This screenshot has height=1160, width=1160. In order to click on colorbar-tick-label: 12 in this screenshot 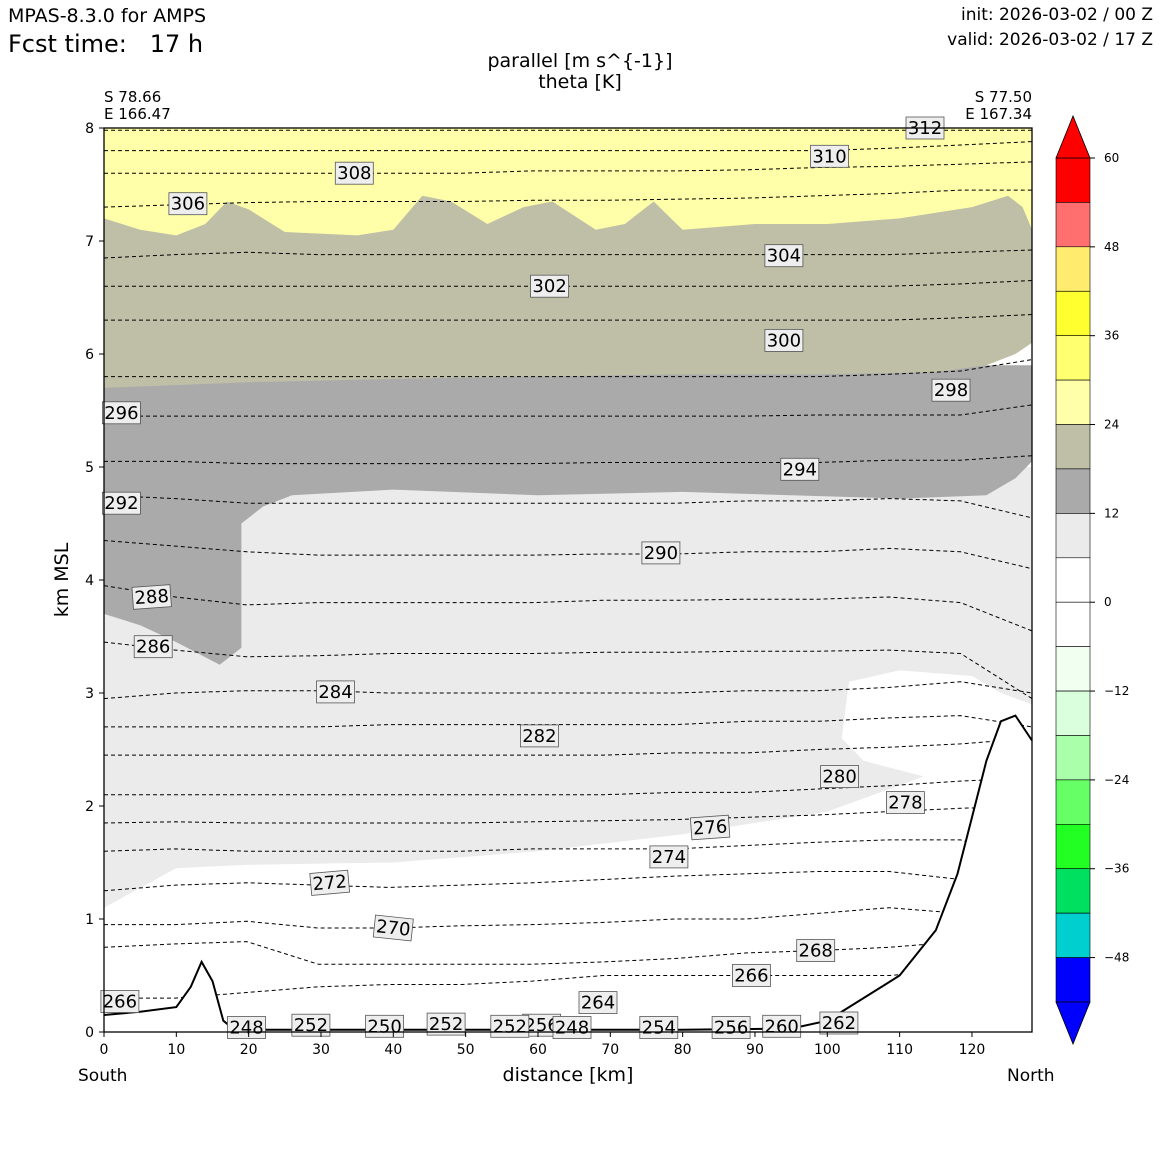, I will do `click(1111, 513)`.